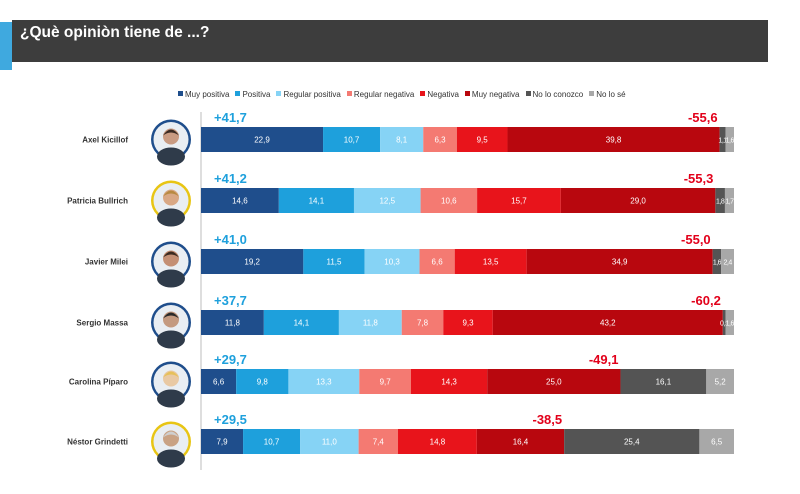 Image resolution: width=800 pixels, height=494 pixels. I want to click on data-label: 2,4, so click(727, 263).